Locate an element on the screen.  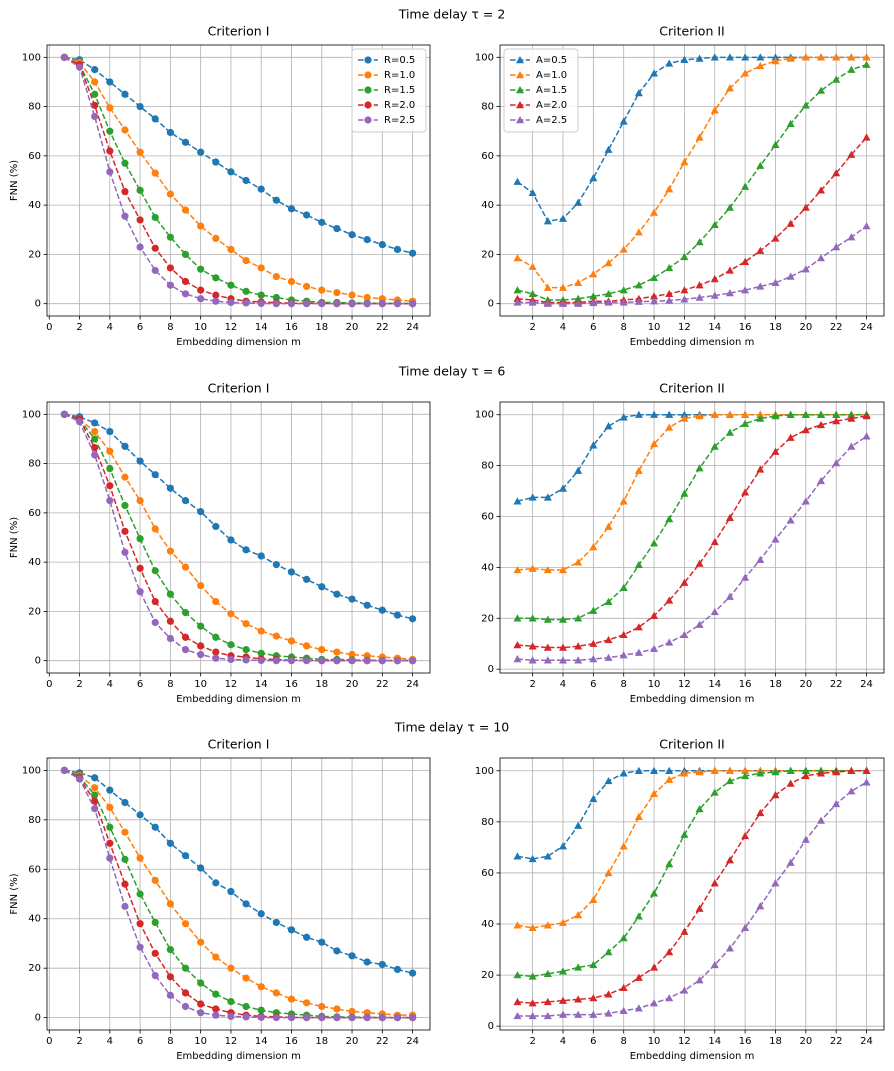
x-tick-label: 14 is located at coordinates (714, 684).